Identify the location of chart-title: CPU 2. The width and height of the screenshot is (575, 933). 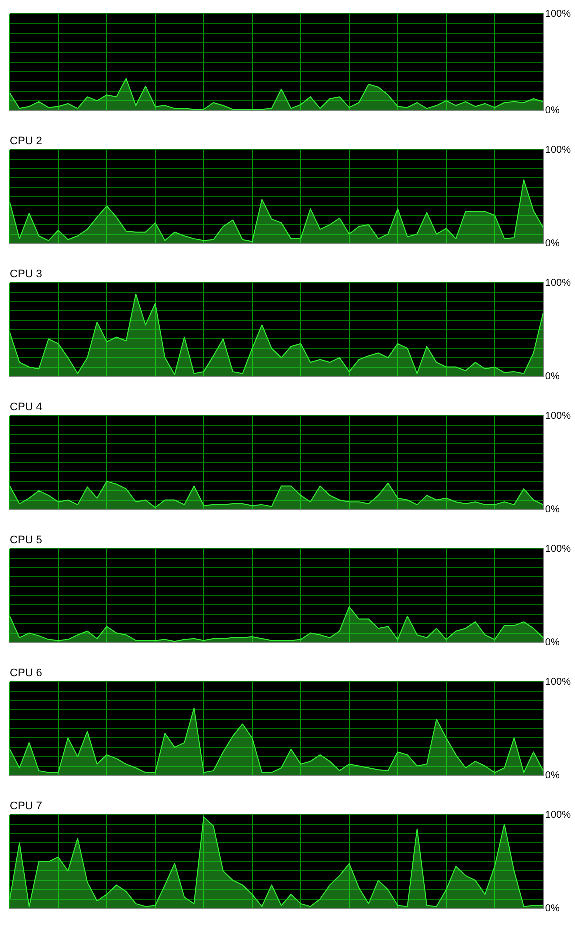
(26, 142).